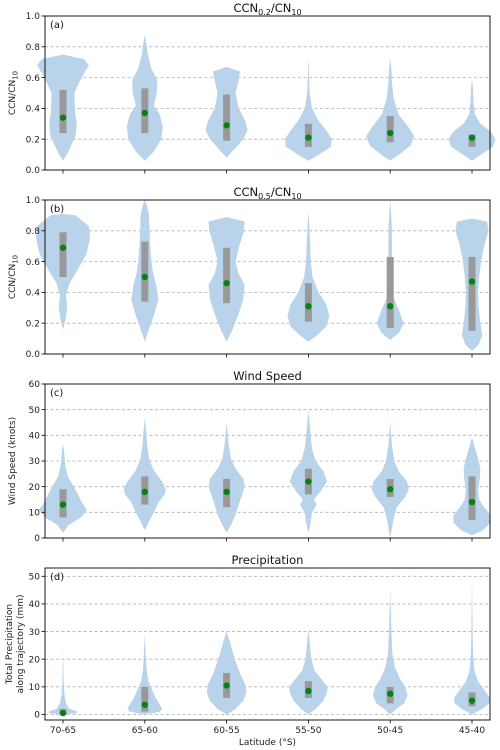  What do you see at coordinates (267, 743) in the screenshot?
I see `x-axis-label: Latitude (°S)` at bounding box center [267, 743].